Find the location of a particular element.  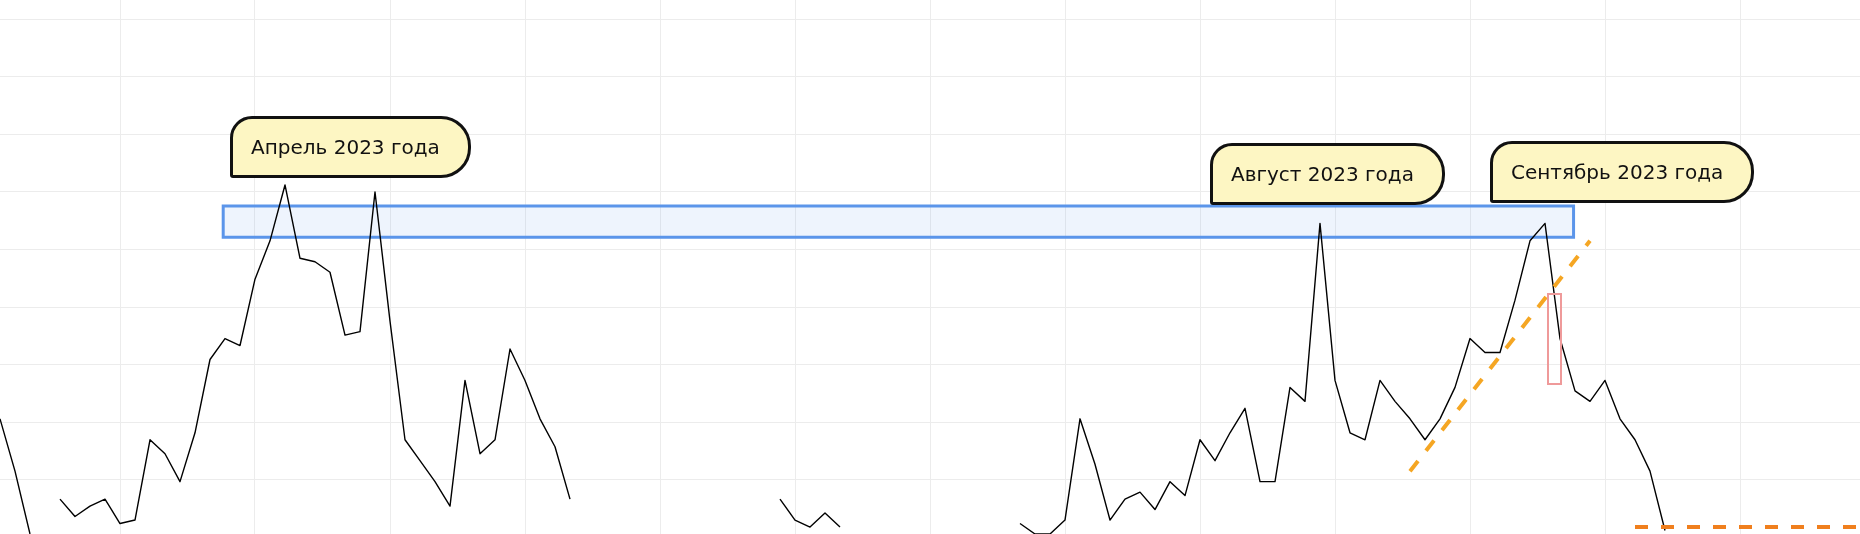

callout-bubble: Август 2023 года is located at coordinates (1327, 174).